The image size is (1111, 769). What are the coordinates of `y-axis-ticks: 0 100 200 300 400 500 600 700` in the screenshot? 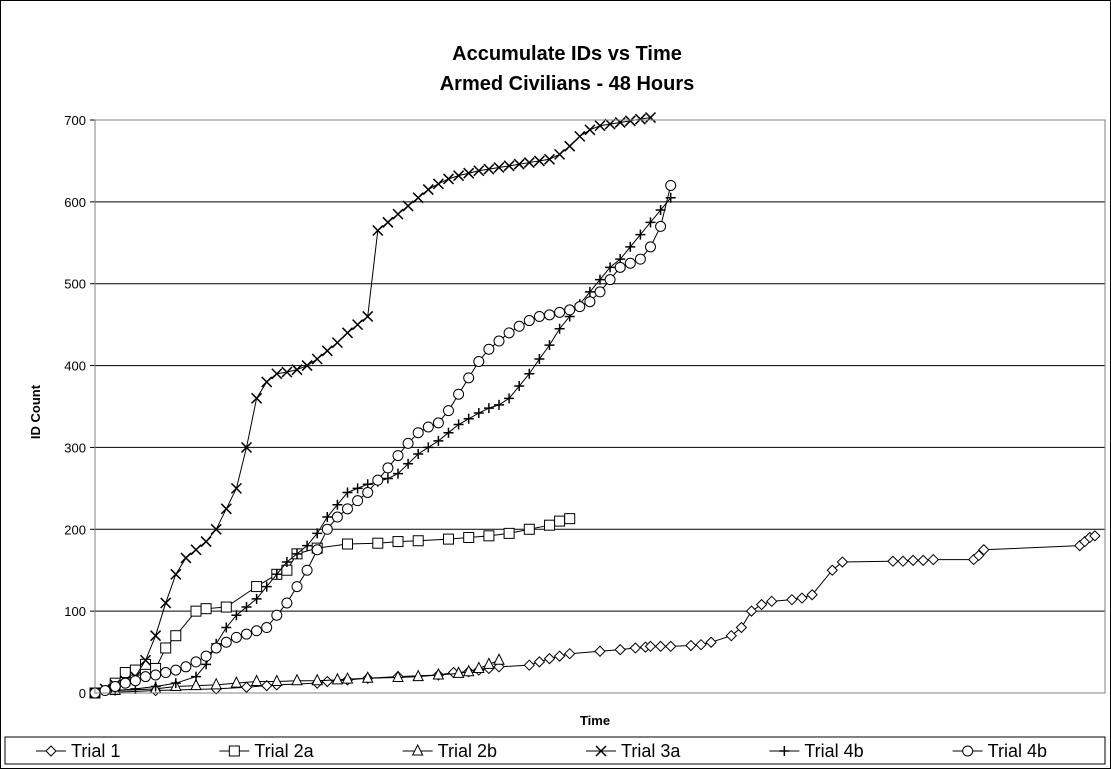 It's located at (79, 407).